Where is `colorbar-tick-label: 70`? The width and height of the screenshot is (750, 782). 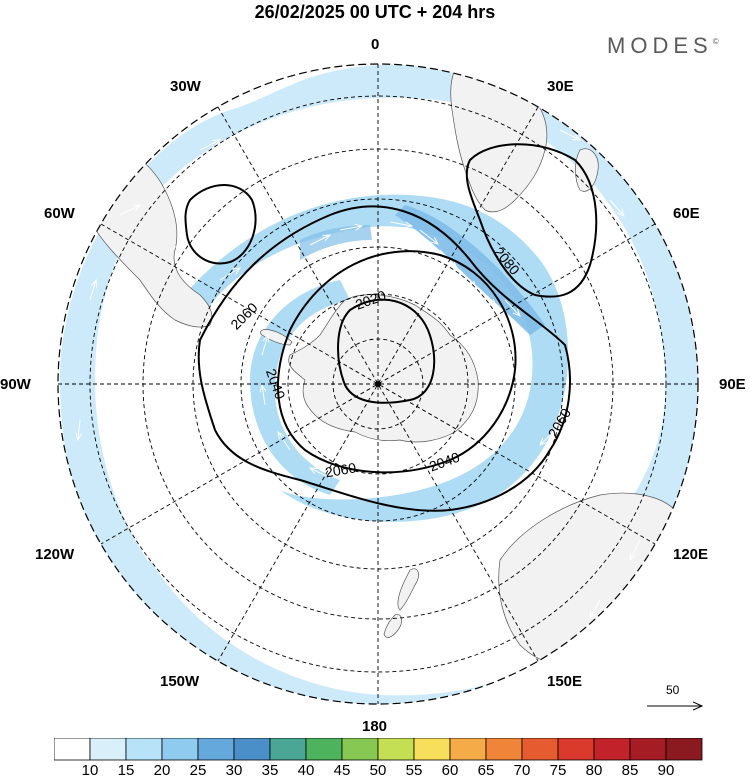
colorbar-tick-label: 70 is located at coordinates (522, 770).